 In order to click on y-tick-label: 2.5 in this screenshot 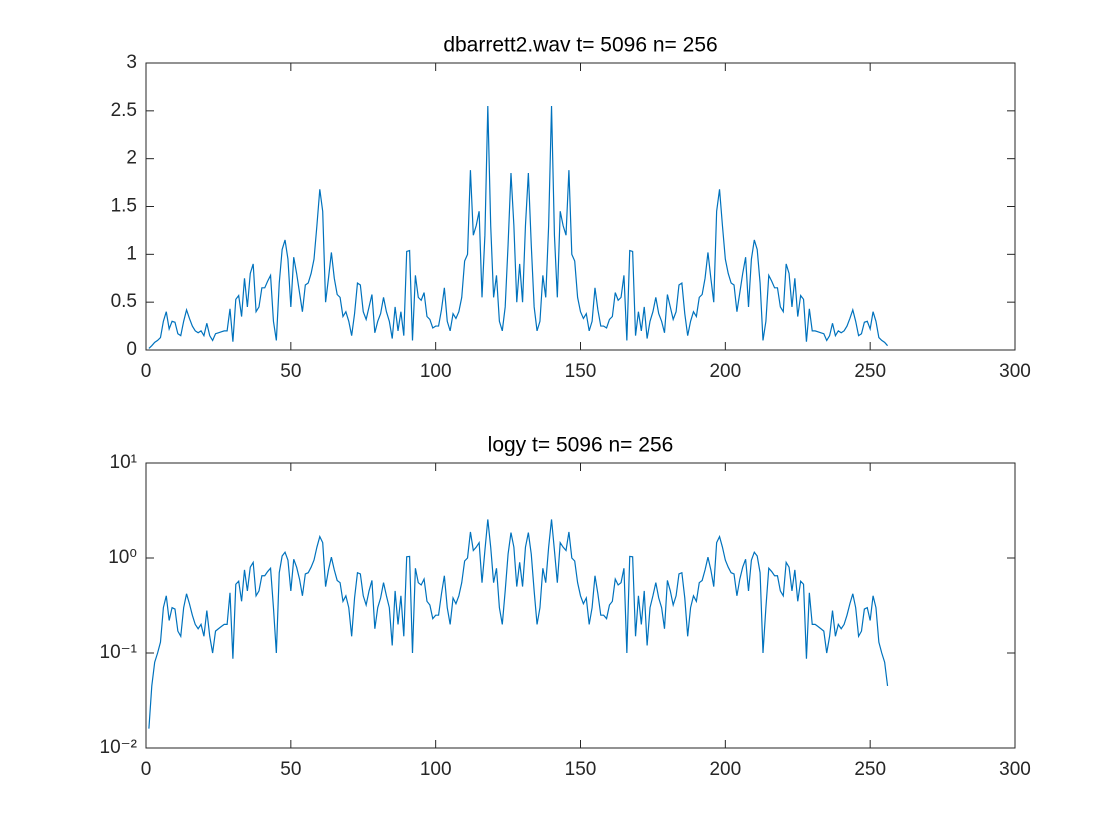, I will do `click(124, 110)`.